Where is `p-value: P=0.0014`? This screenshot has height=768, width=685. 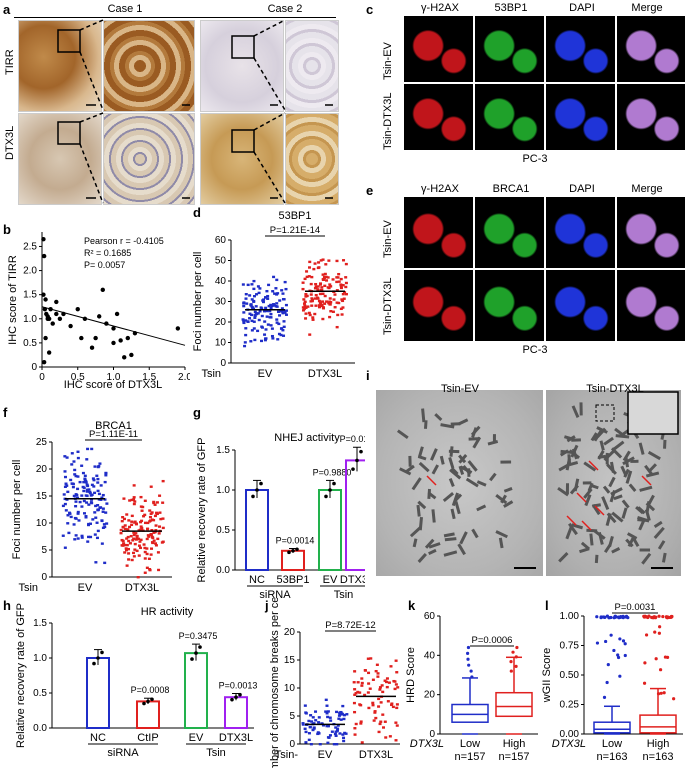
p-value: P=0.0014 is located at coordinates (295, 540).